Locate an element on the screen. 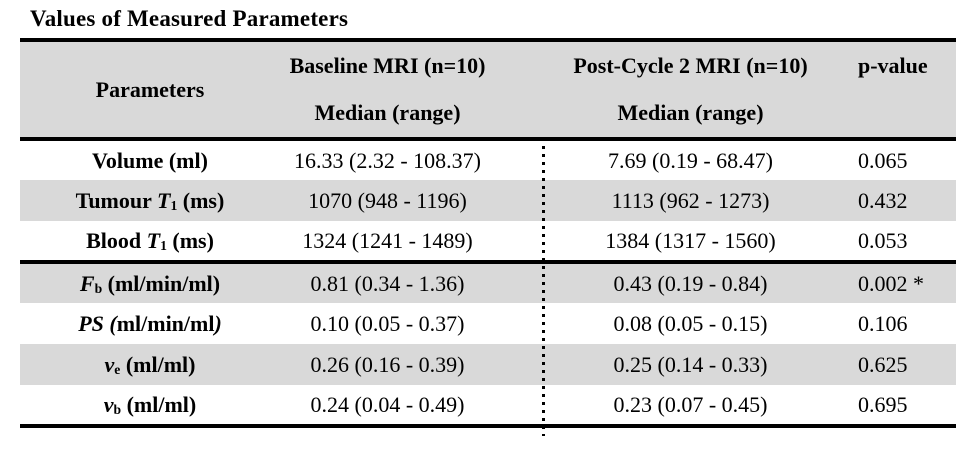 The image size is (978, 465). p-value: 0.106 is located at coordinates (883, 323).